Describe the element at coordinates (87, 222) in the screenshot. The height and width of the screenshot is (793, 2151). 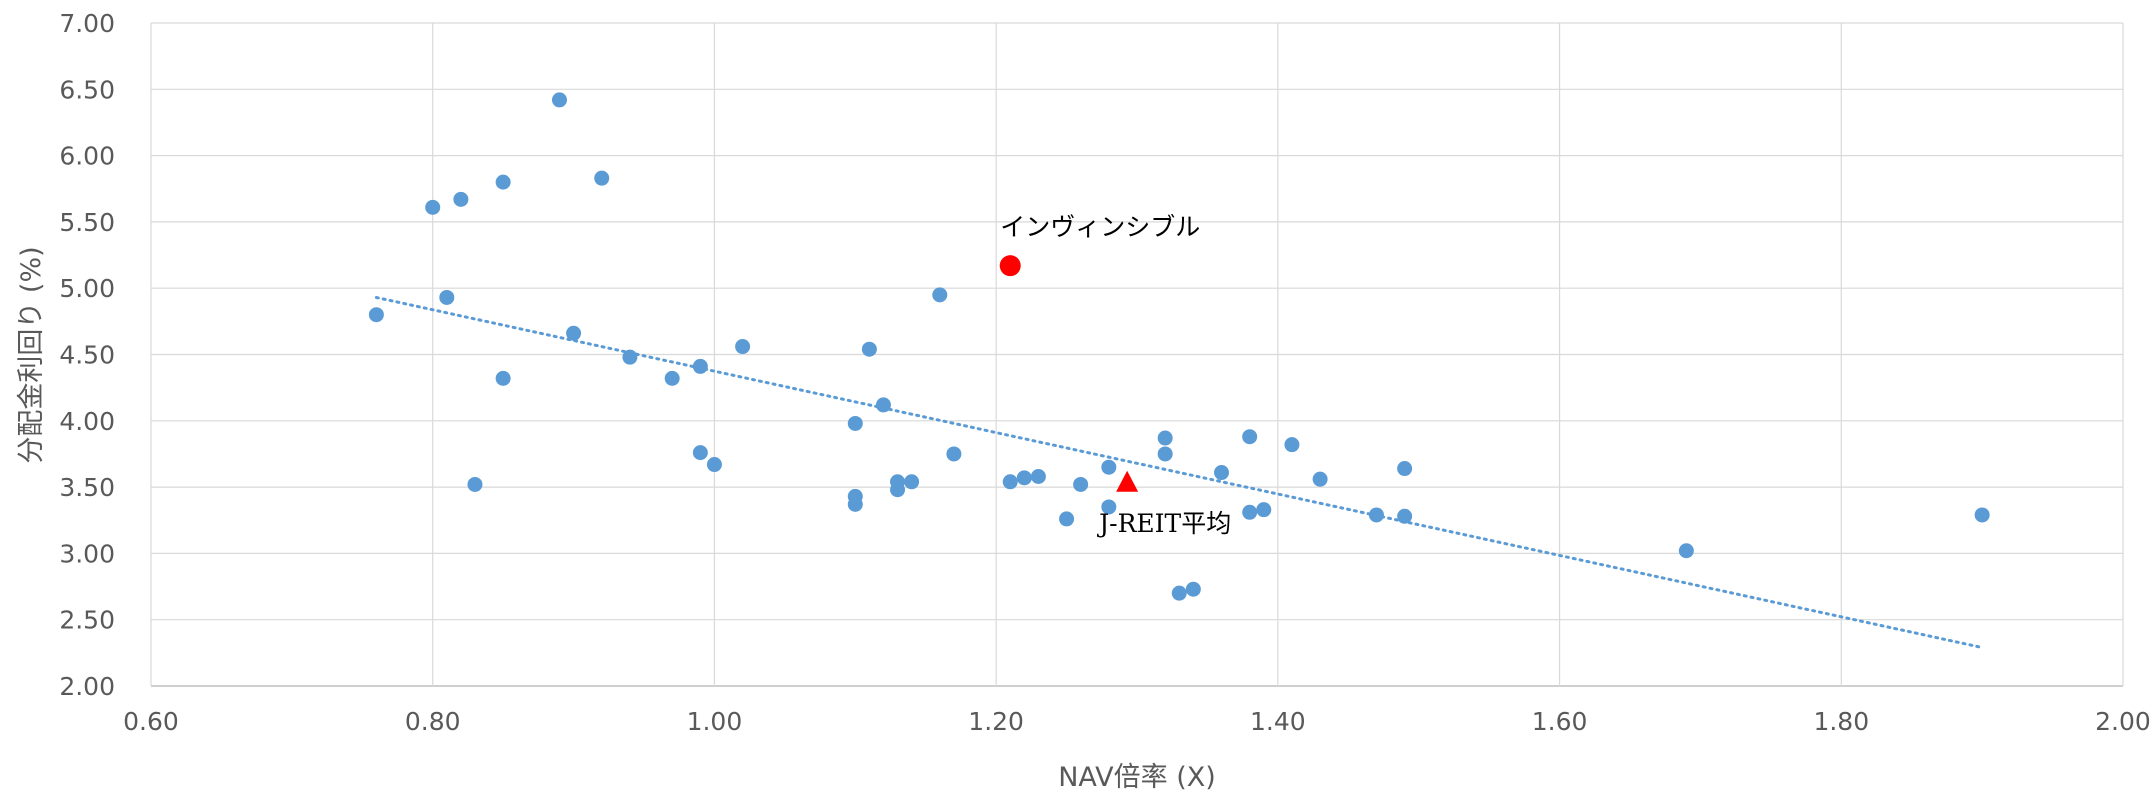
I see `y-tick-label: 5.50` at that location.